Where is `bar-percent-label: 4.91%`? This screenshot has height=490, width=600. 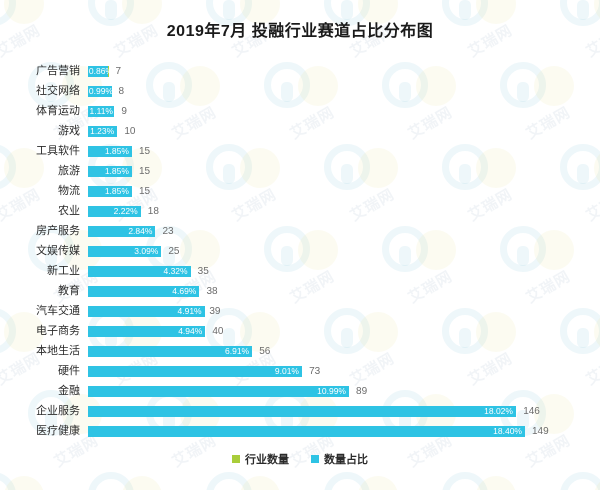 bar-percent-label: 4.91% is located at coordinates (189, 311).